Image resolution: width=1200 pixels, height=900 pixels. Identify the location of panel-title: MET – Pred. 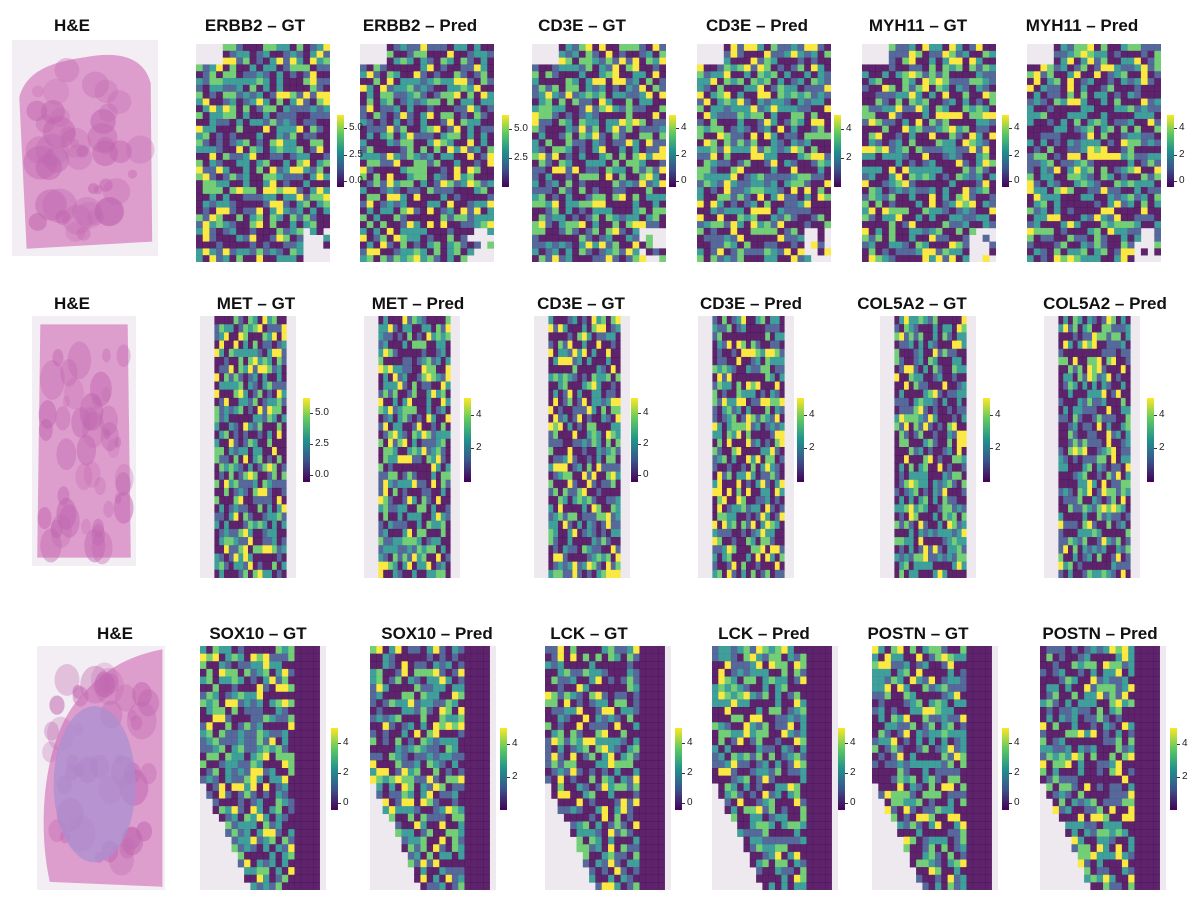
(418, 303).